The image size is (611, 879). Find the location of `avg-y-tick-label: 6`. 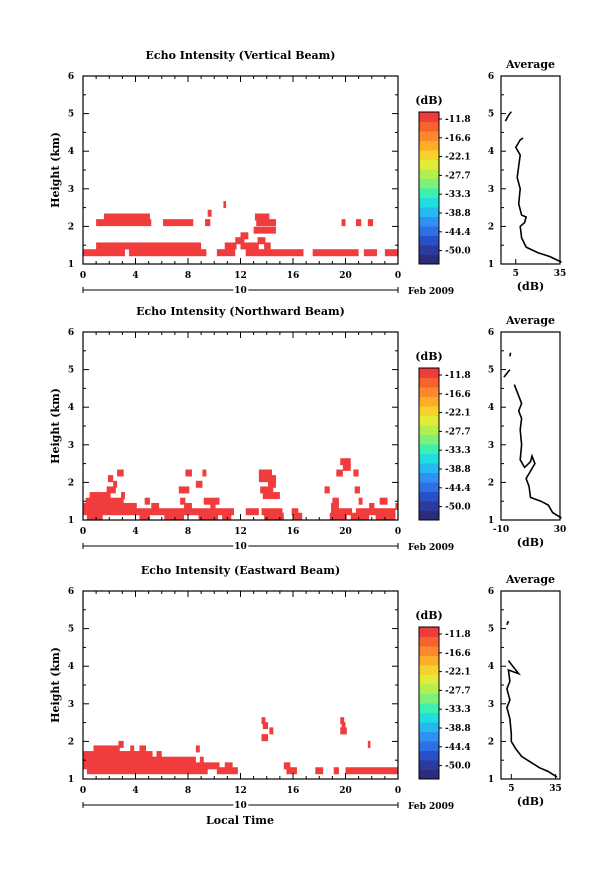

avg-y-tick-label: 6 is located at coordinates (491, 333).